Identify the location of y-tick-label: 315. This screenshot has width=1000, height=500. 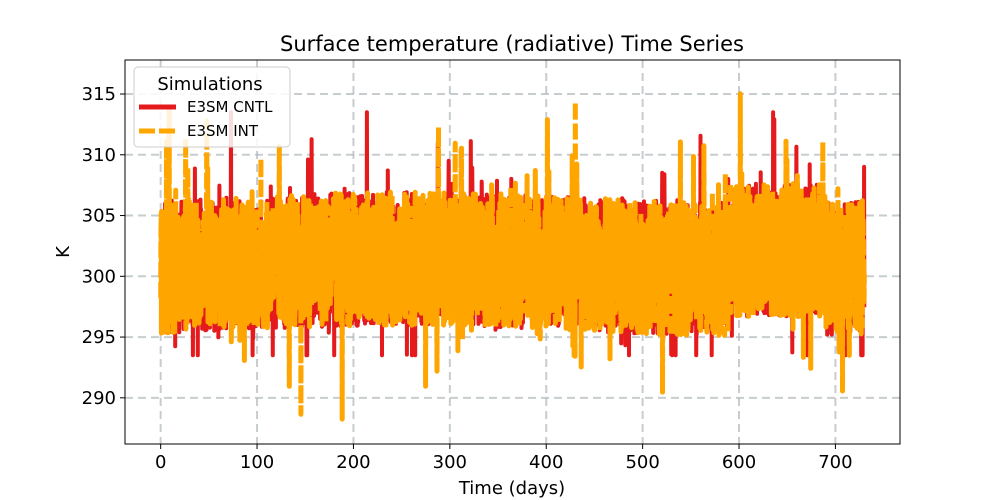
(99, 94).